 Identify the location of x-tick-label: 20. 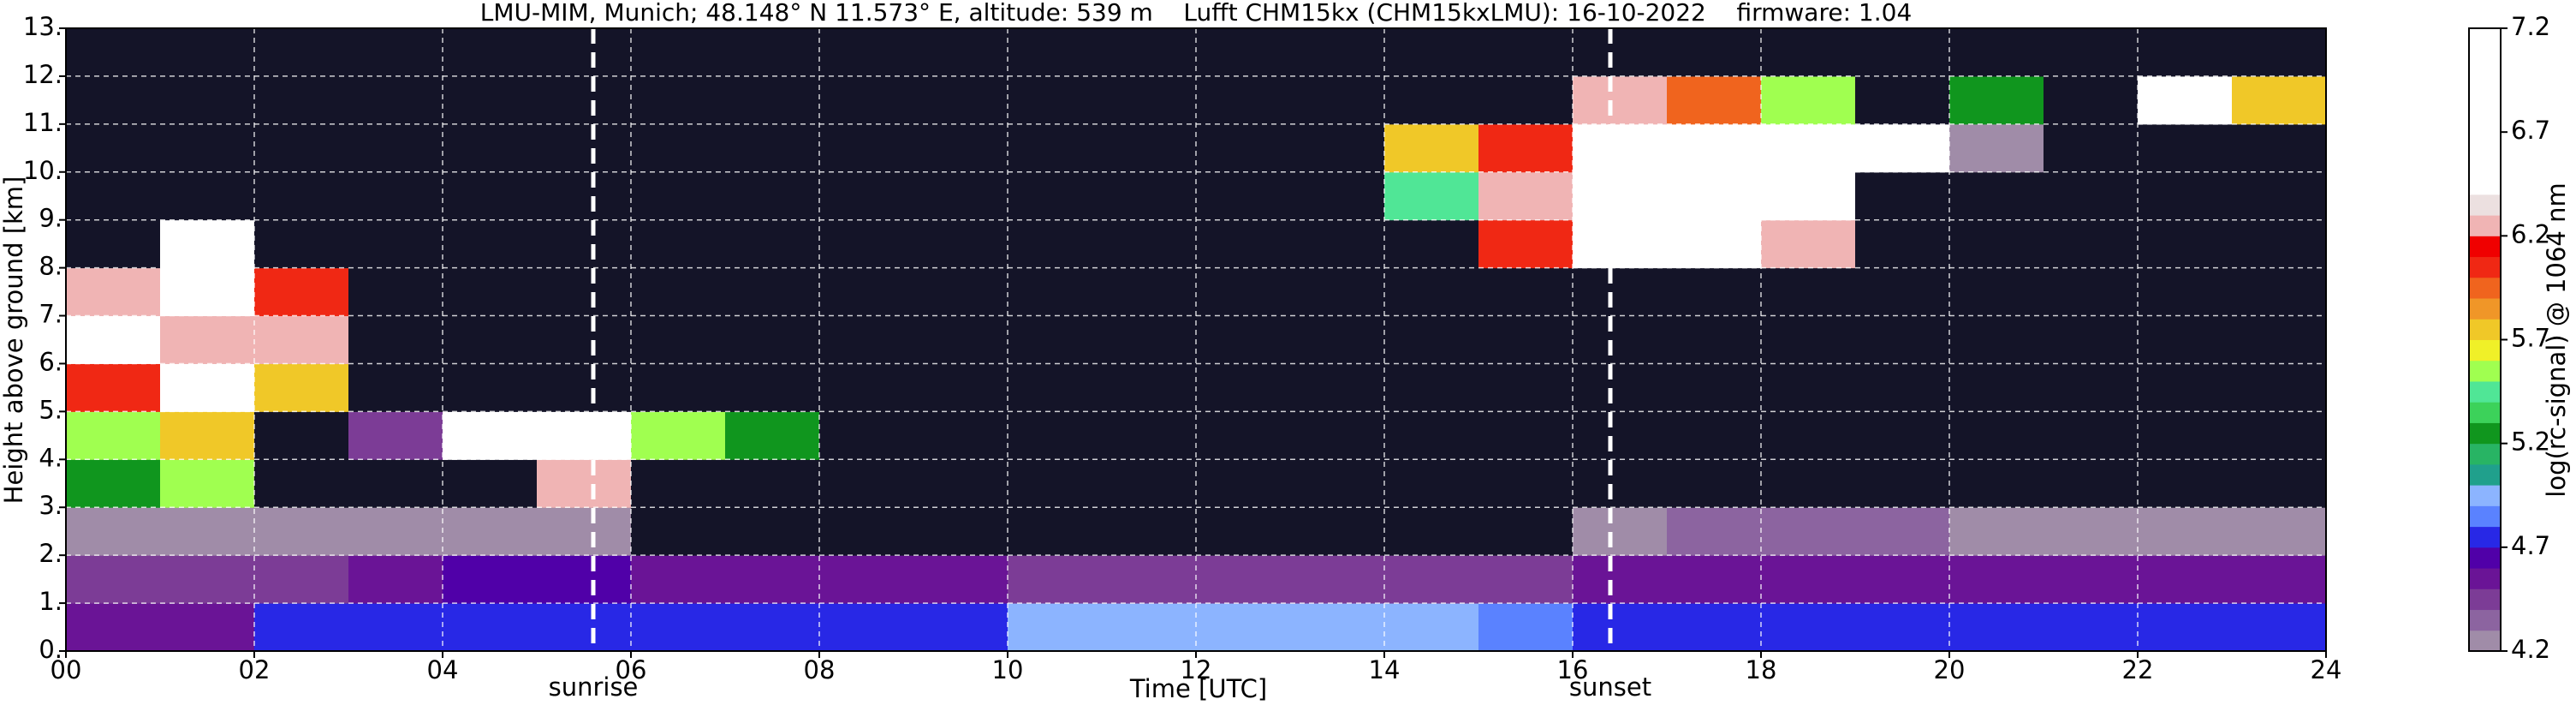
(1950, 670).